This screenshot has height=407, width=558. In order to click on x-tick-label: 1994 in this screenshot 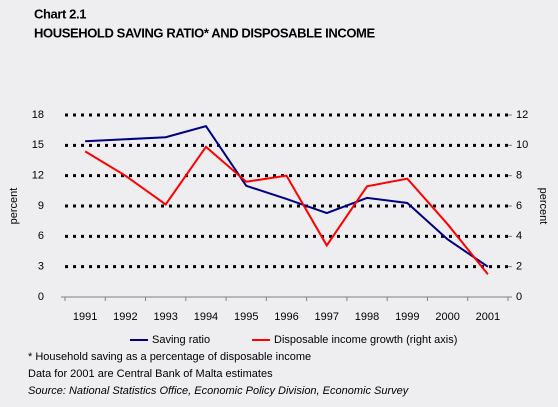, I will do `click(206, 317)`.